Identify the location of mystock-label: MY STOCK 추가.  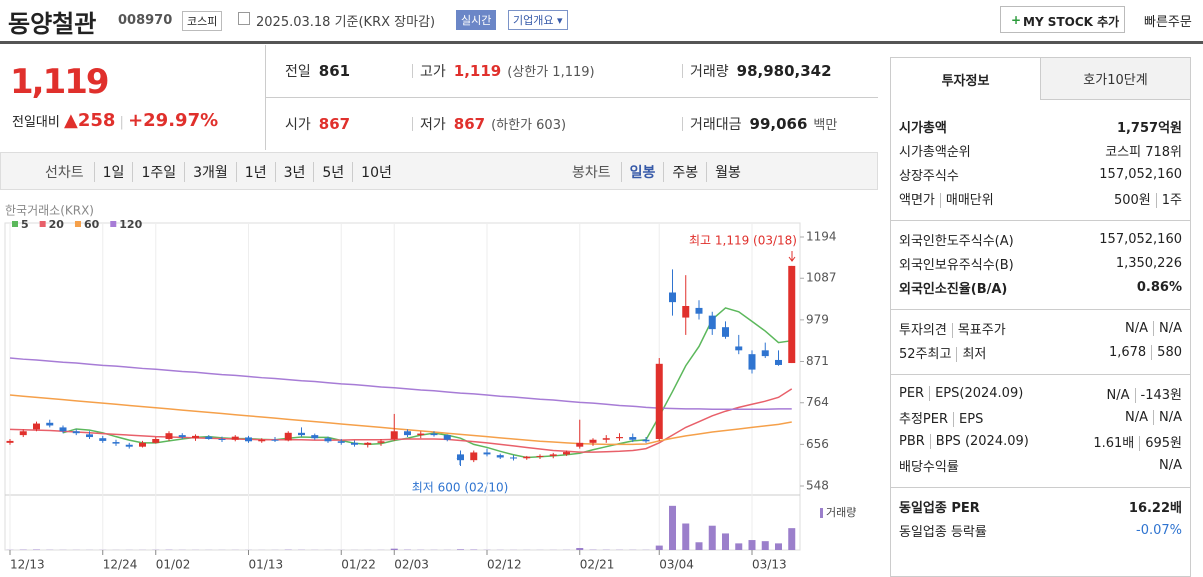
(1071, 22).